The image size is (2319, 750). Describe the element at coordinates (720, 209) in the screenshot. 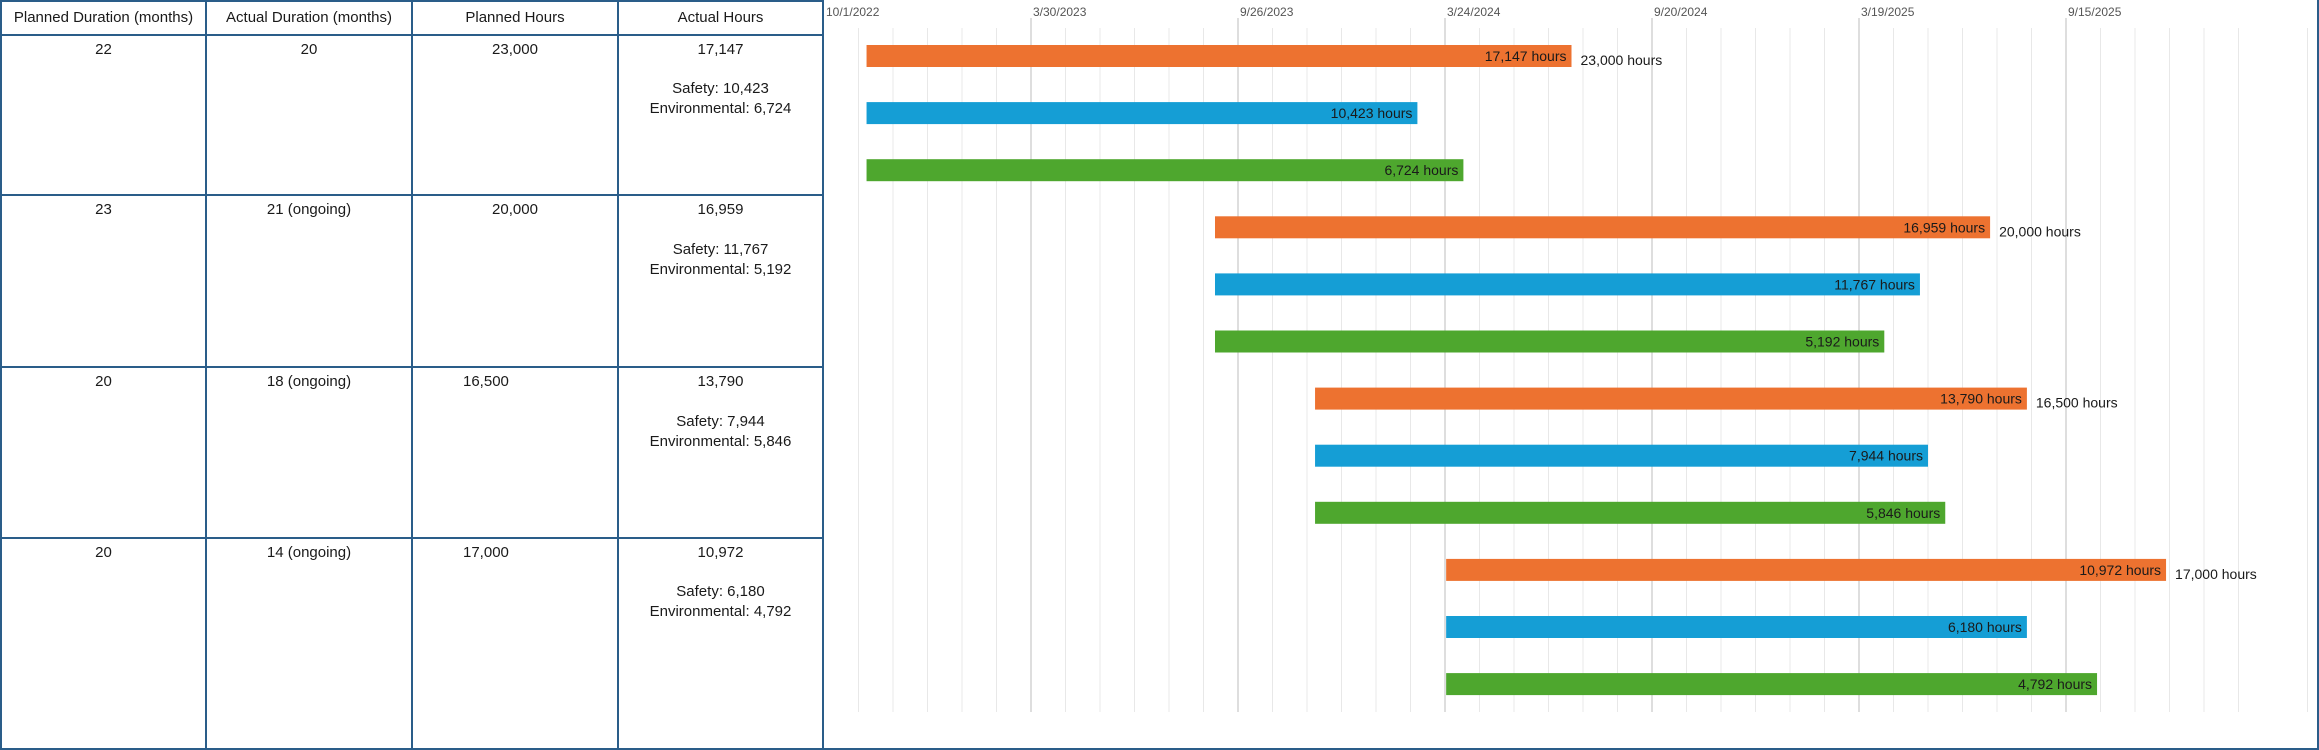

I see `cell-actual-hours: 16,959` at that location.